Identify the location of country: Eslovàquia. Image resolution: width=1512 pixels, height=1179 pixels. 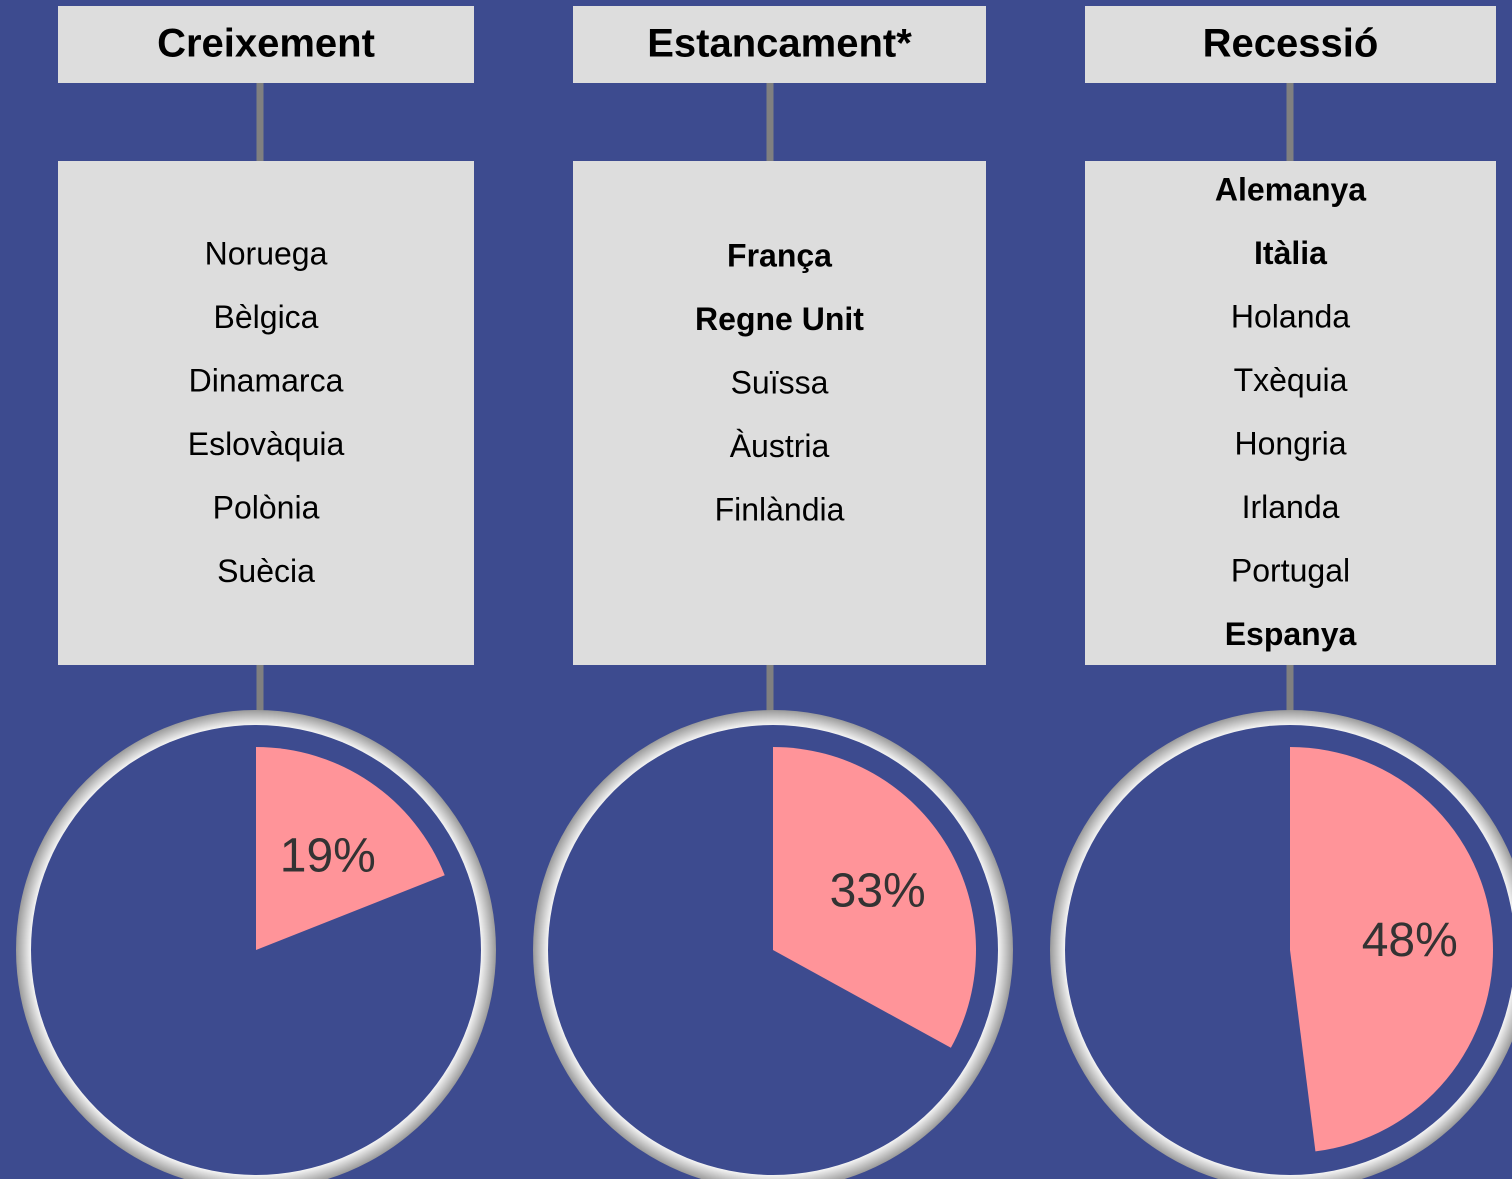
(266, 444).